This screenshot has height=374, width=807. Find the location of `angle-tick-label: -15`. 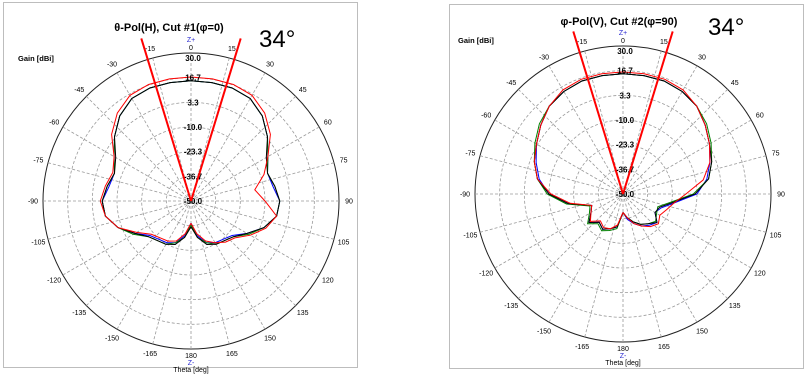

angle-tick-label: -15 is located at coordinates (150, 49).